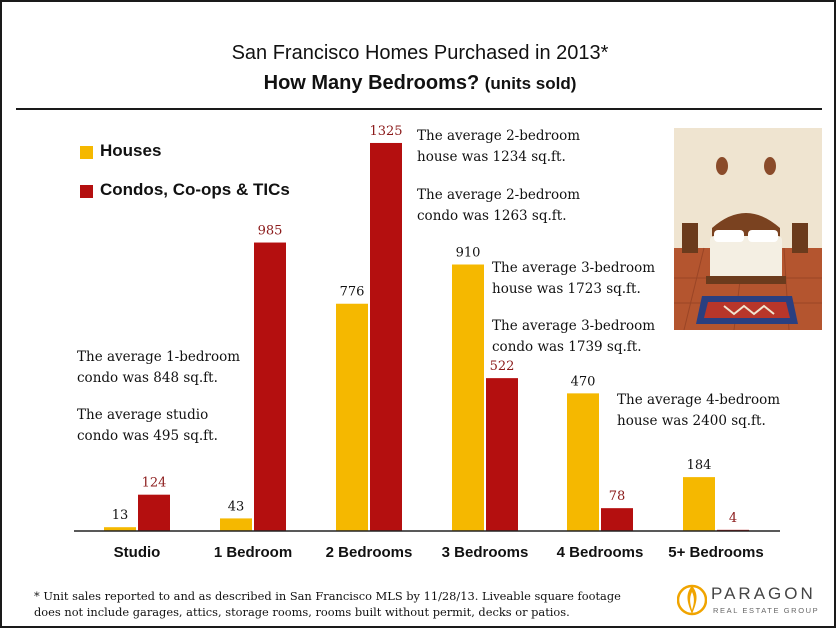 The image size is (836, 628). I want to click on data-label-condos: 1325, so click(385, 131).